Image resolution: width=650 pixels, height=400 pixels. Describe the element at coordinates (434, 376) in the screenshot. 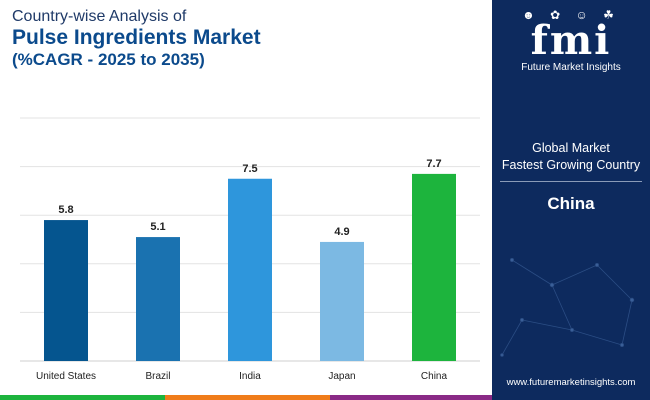

I see `x-tick-label-china: China` at that location.